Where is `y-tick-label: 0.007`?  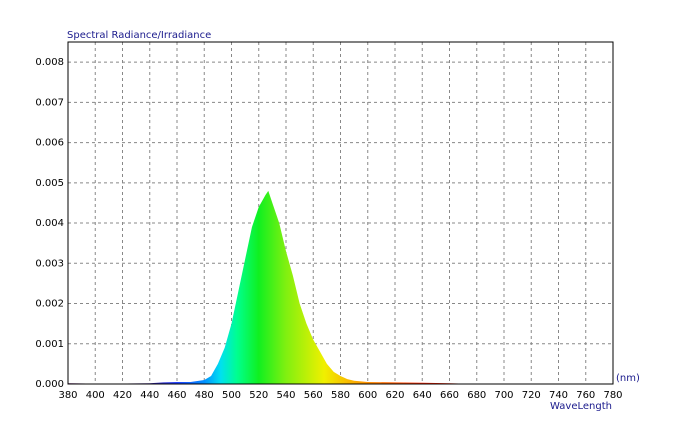
y-tick-label: 0.007 is located at coordinates (49, 102).